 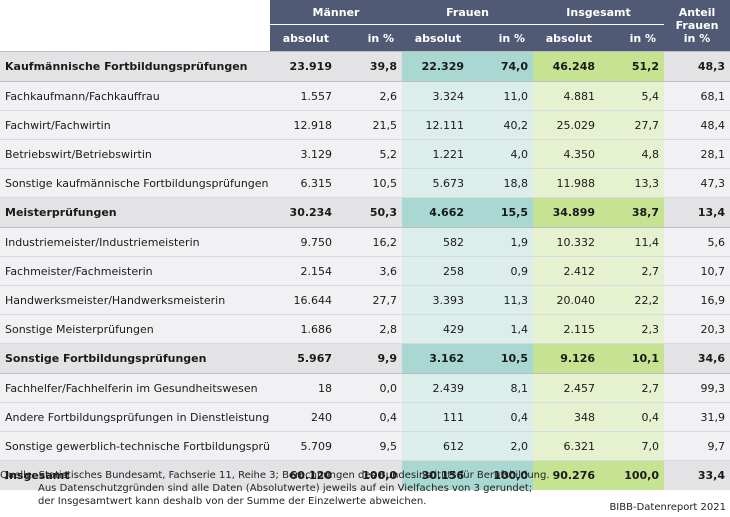 I want to click on header-total-percent: in %, so click(x=632, y=38).